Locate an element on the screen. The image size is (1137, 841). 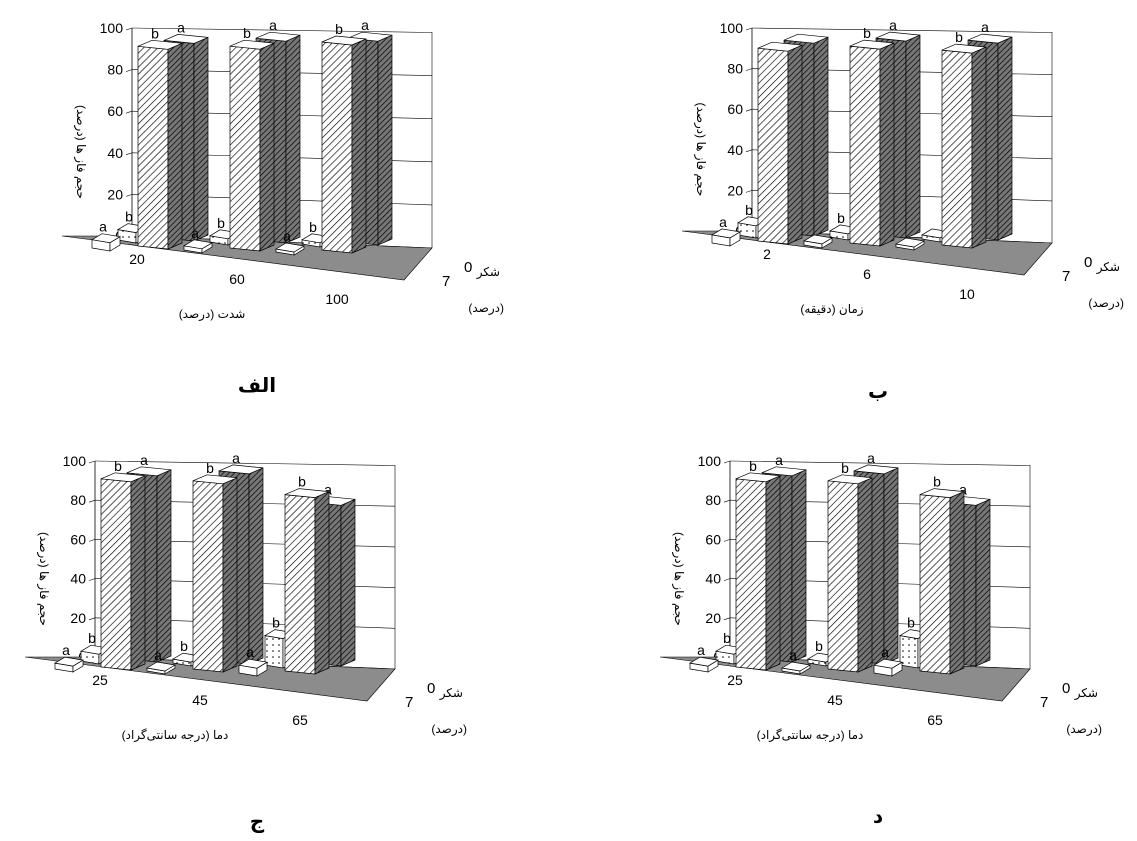
bar-25-s1 is located at coordinates (69, 664).